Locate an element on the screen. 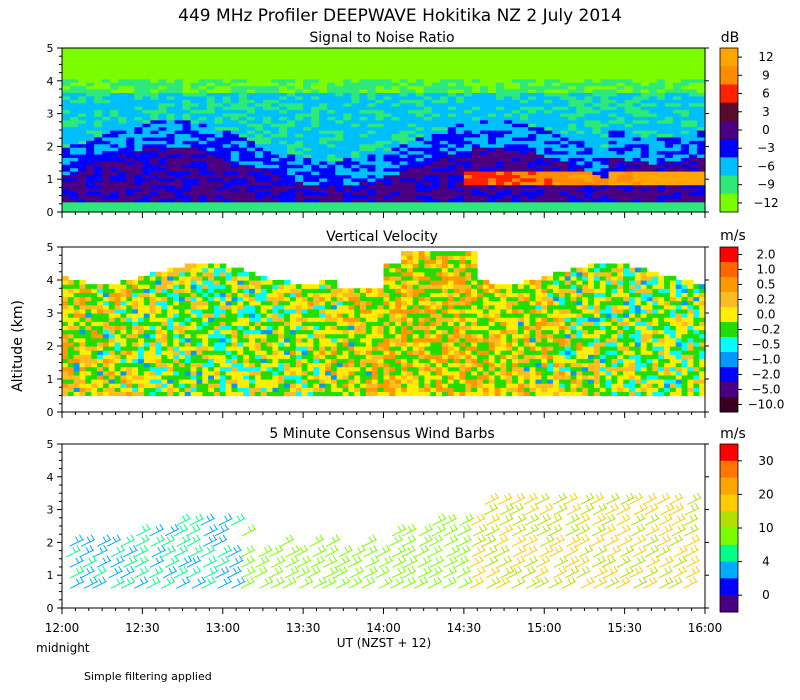 The height and width of the screenshot is (700, 800). y-tick-label: 5 is located at coordinates (50, 48).